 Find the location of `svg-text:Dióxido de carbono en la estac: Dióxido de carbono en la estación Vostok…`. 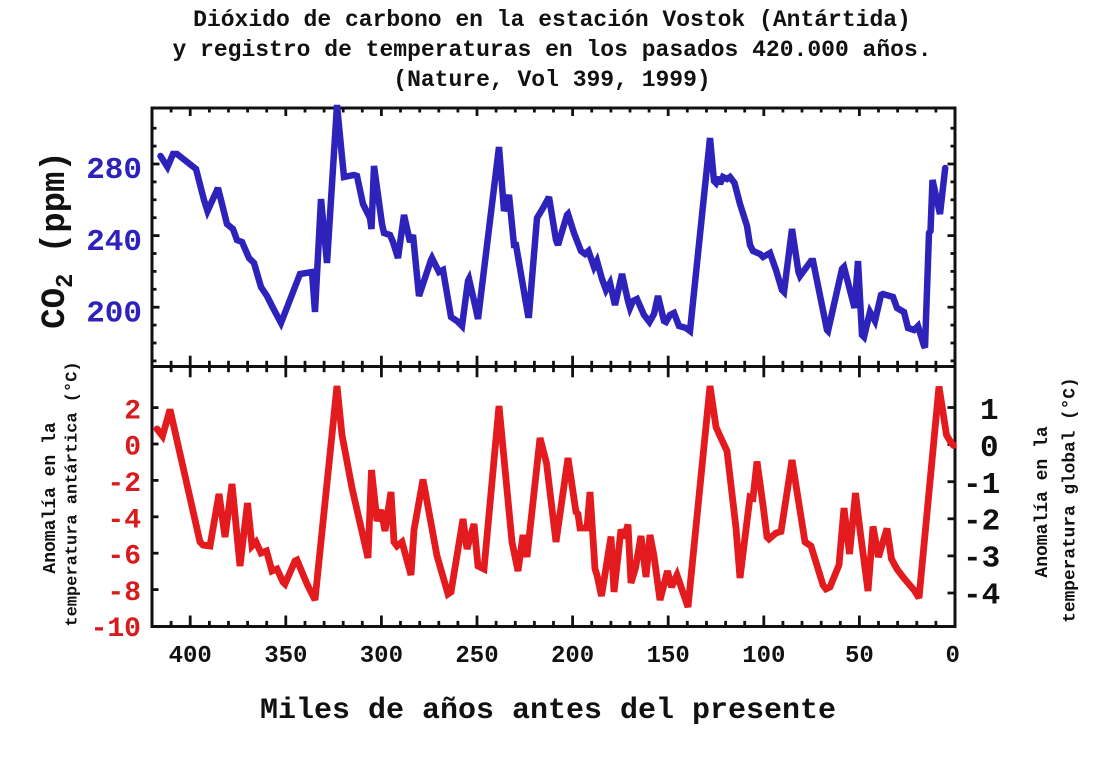

svg-text:Dióxido de carbono en la estac: Dióxido de carbono en la estación Vostok… is located at coordinates (552, 20).